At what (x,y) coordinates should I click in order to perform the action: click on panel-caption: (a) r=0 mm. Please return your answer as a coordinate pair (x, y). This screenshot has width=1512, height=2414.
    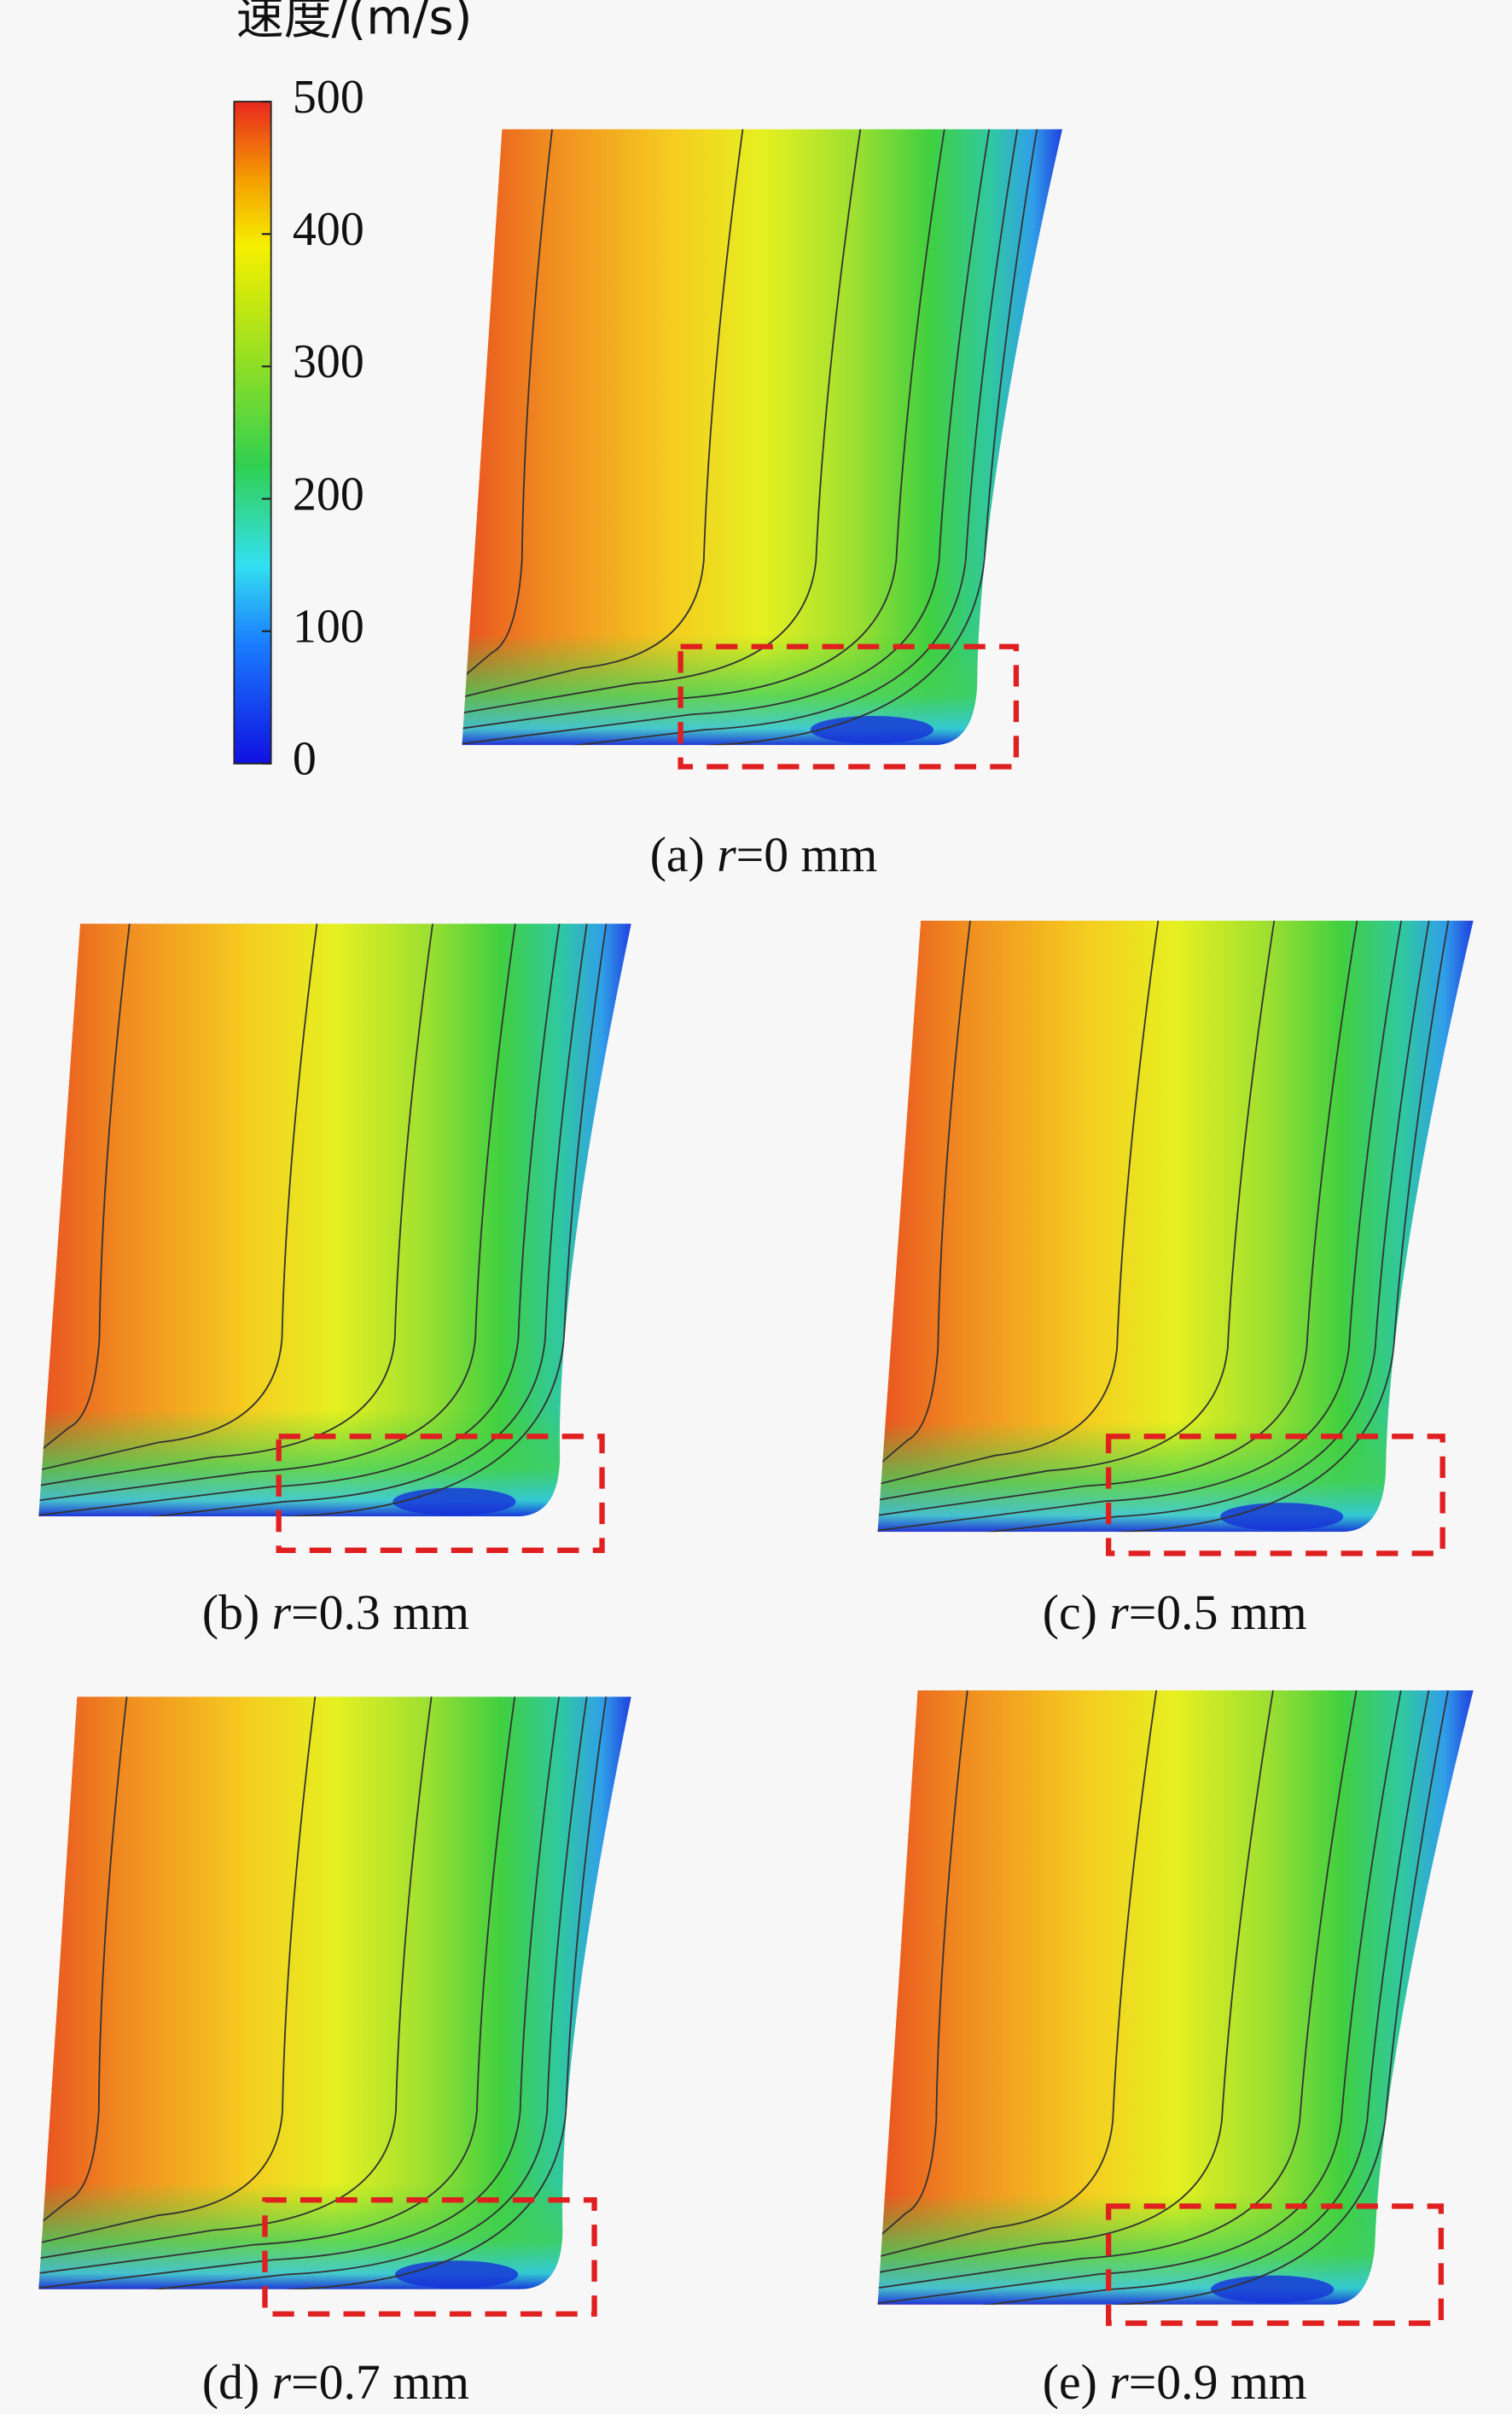
    Looking at the image, I should click on (764, 855).